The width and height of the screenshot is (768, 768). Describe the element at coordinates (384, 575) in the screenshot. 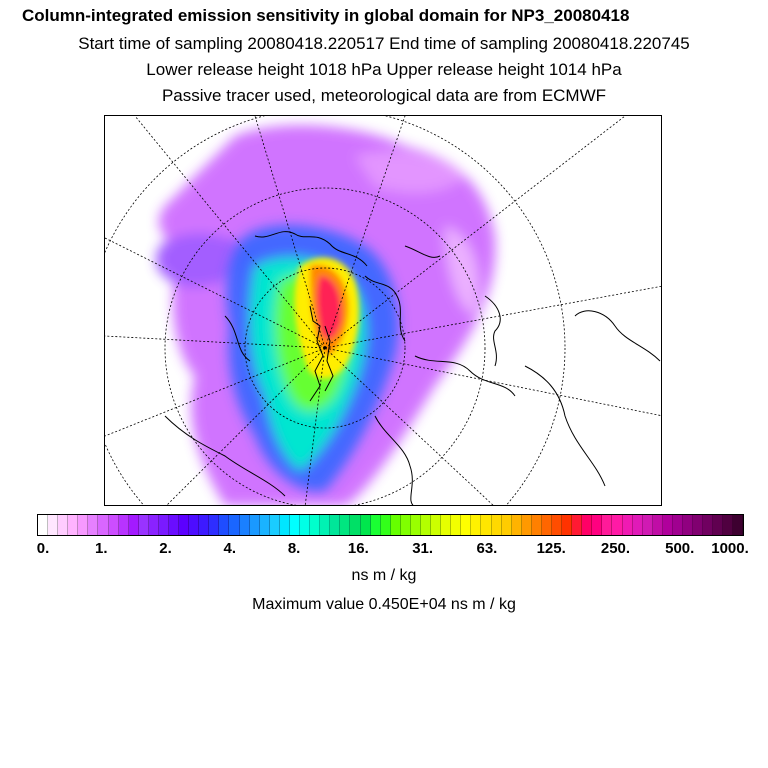

I see `colorbar-units: ns m / kg` at that location.